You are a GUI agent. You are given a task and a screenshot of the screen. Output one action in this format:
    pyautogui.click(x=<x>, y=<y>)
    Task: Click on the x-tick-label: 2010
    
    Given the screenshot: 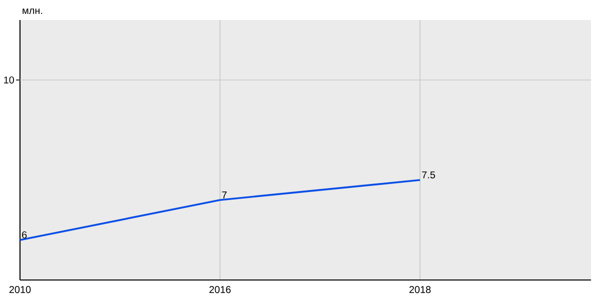 What is the action you would take?
    pyautogui.click(x=20, y=290)
    